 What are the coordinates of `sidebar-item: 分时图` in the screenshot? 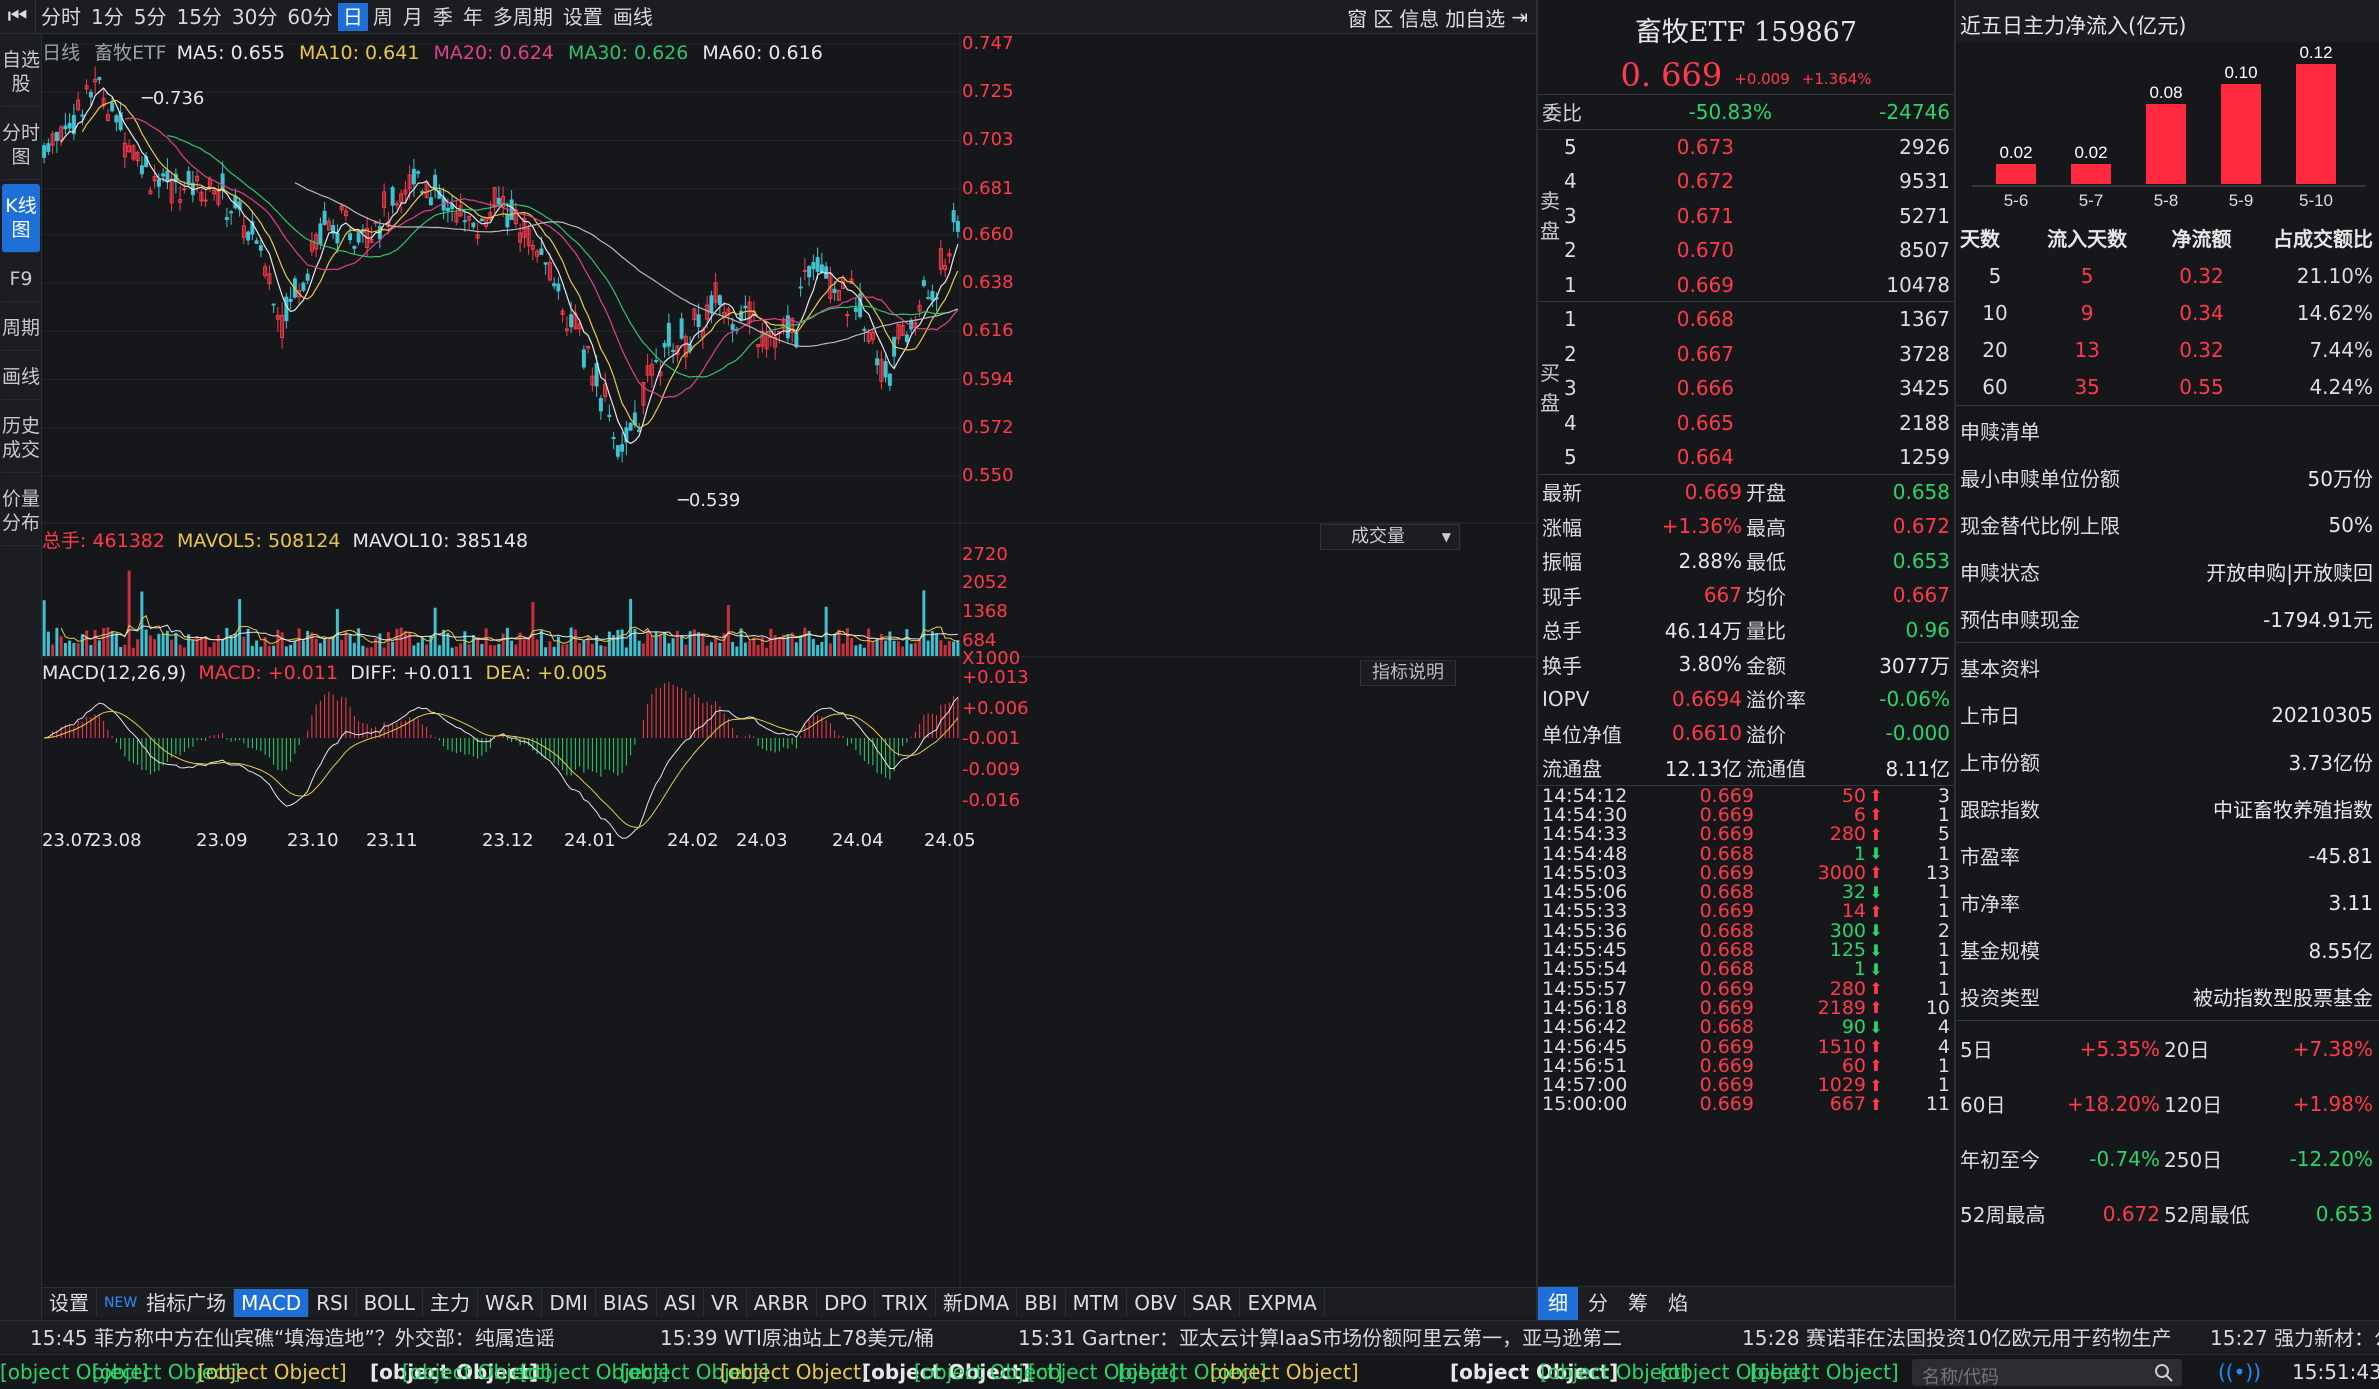 It's located at (21, 145).